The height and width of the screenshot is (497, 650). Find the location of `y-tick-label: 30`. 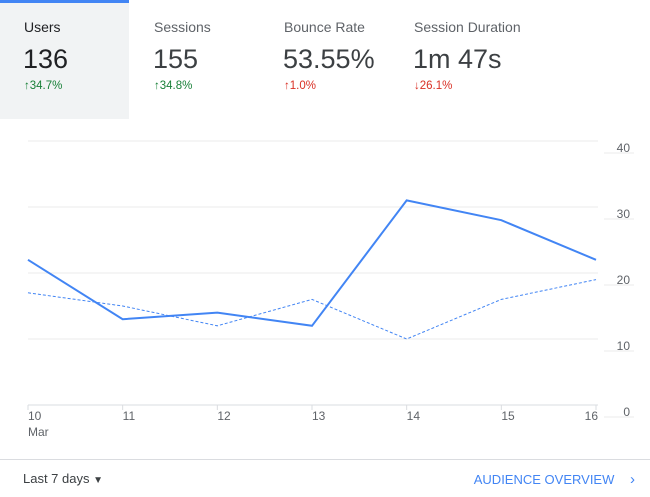

y-tick-label: 30 is located at coordinates (624, 214).